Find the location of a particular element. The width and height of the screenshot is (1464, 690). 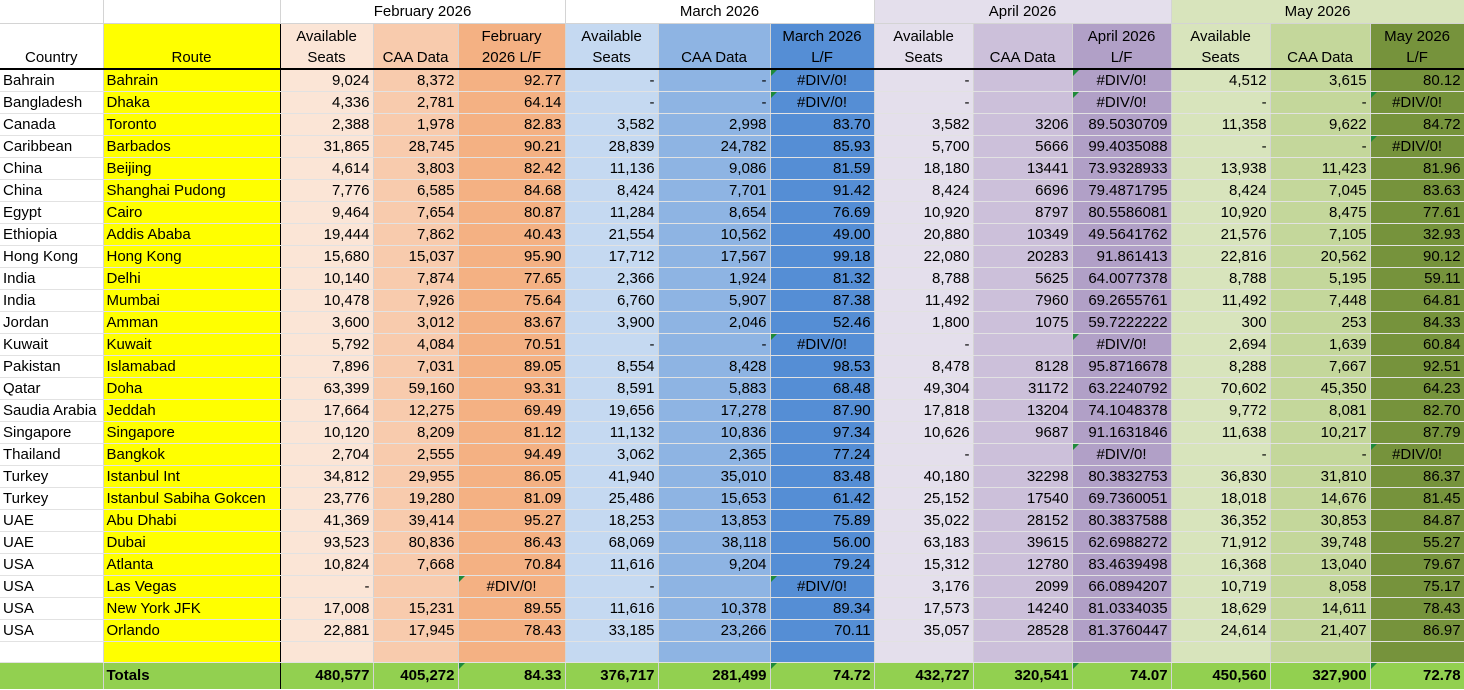

mar-caa-cell: 24,782 is located at coordinates (714, 146).